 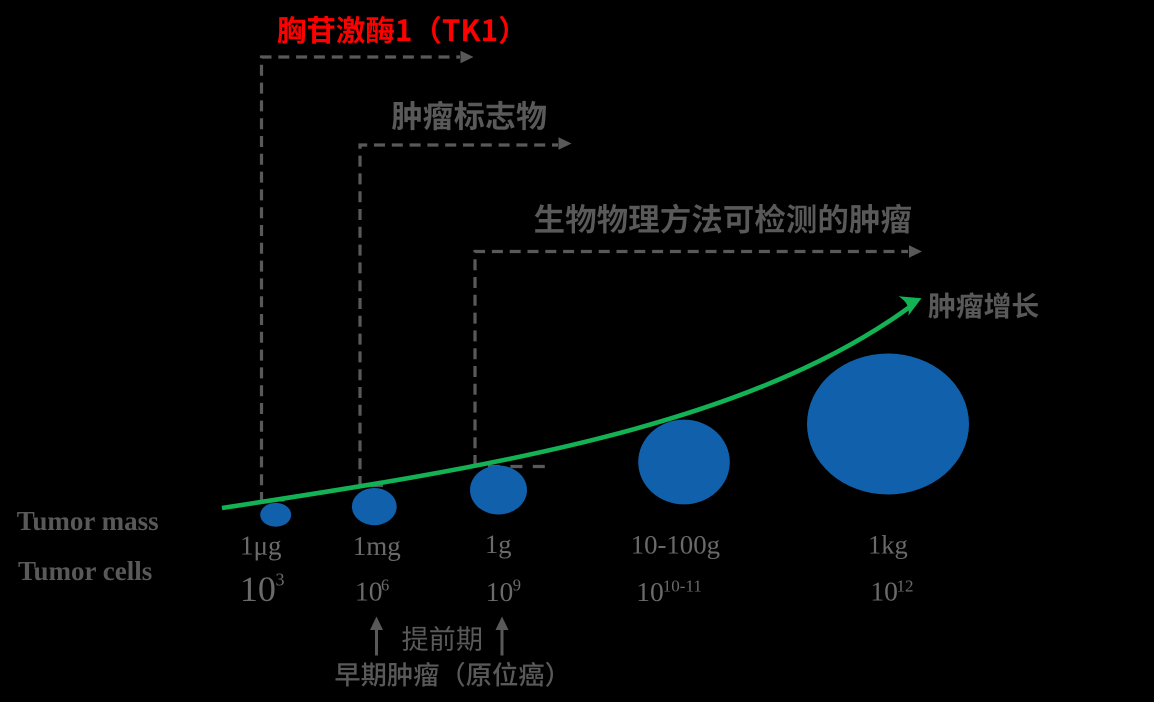 What do you see at coordinates (498, 544) in the screenshot?
I see `svg-text: 1g` at bounding box center [498, 544].